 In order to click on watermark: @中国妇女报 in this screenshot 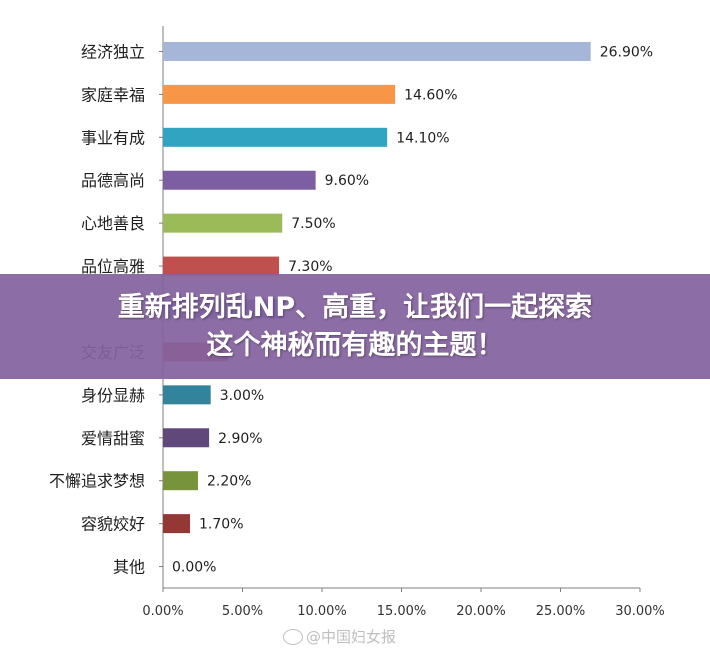, I will do `click(339, 636)`.